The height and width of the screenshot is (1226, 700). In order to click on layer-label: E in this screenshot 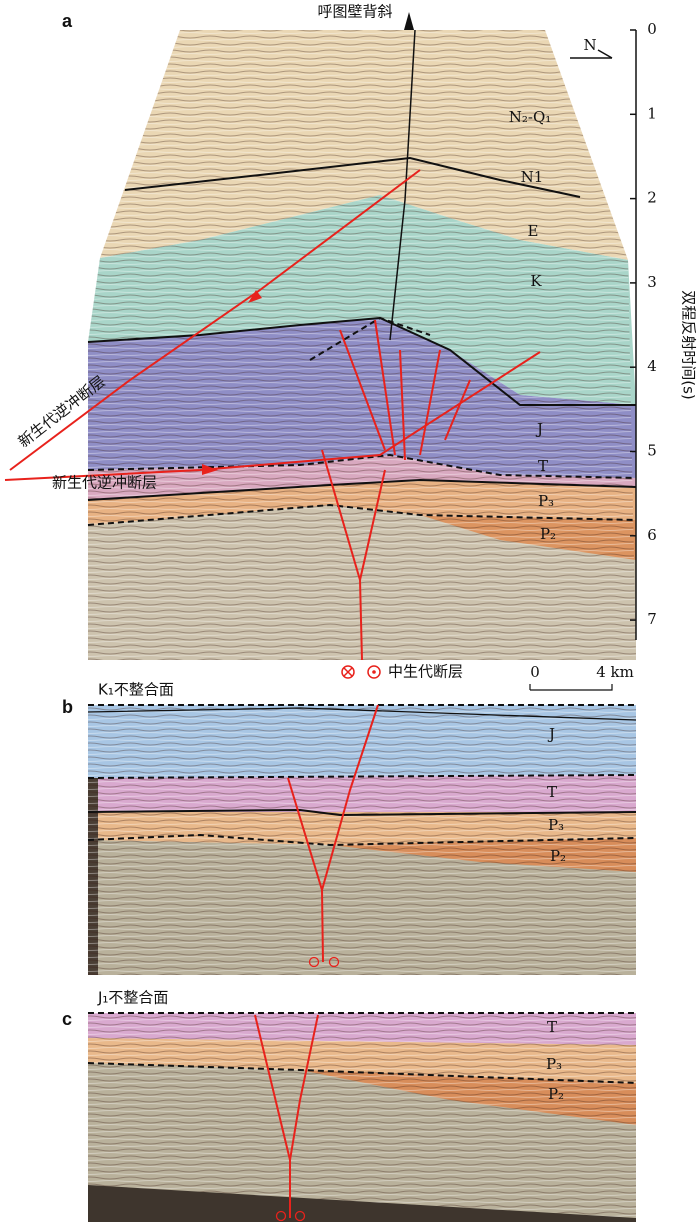, I will do `click(533, 231)`.